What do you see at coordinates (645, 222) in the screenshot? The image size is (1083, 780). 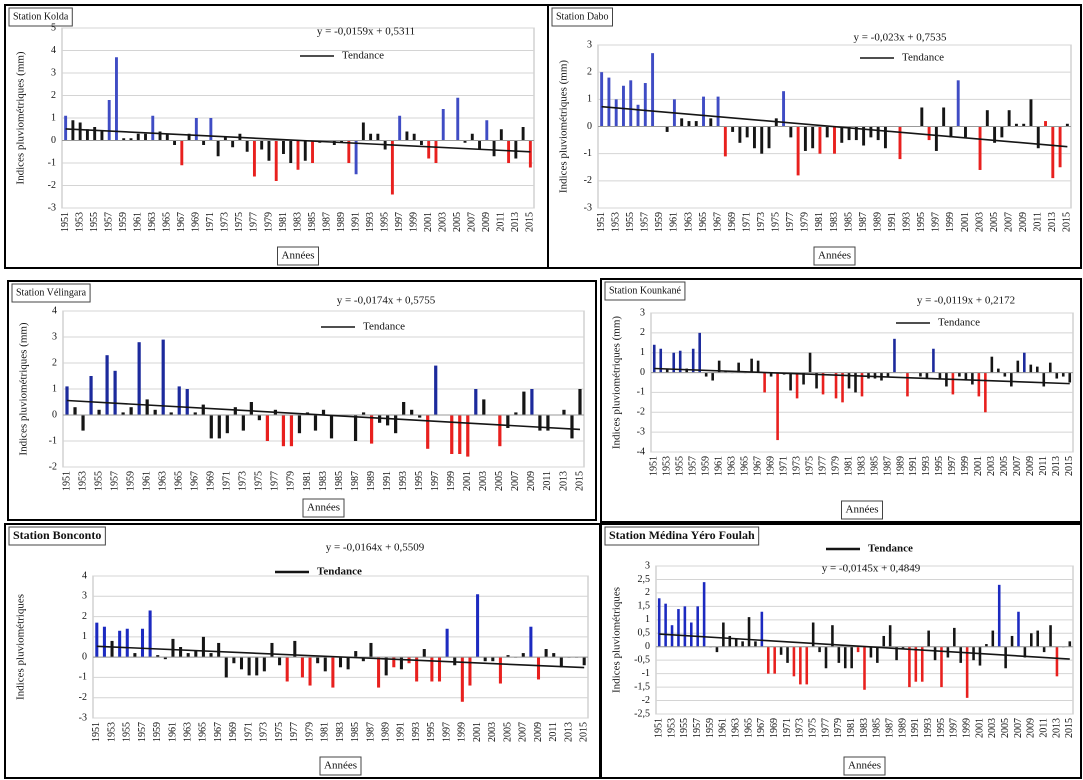 I see `x-tick-label: 1957` at bounding box center [645, 222].